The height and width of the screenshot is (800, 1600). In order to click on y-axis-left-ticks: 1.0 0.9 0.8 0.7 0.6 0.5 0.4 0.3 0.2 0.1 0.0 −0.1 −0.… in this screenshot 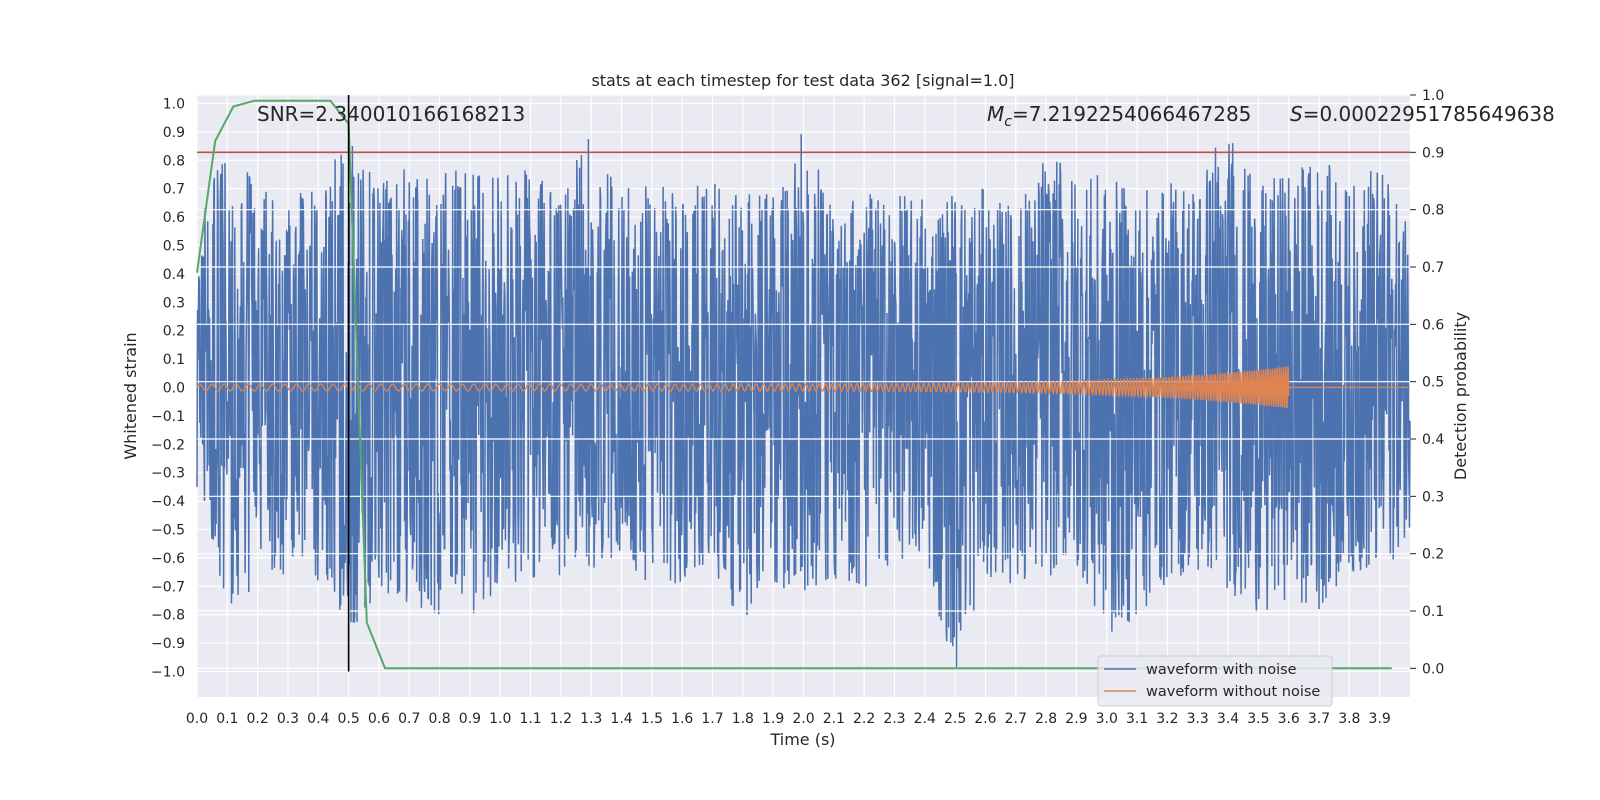, I will do `click(168, 389)`.